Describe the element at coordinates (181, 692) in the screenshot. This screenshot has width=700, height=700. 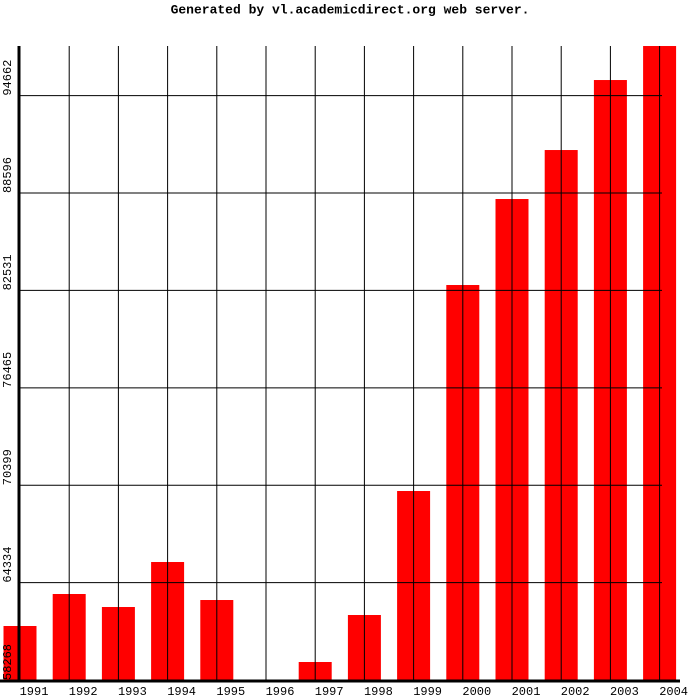
I see `x-tick-label: 1994` at that location.